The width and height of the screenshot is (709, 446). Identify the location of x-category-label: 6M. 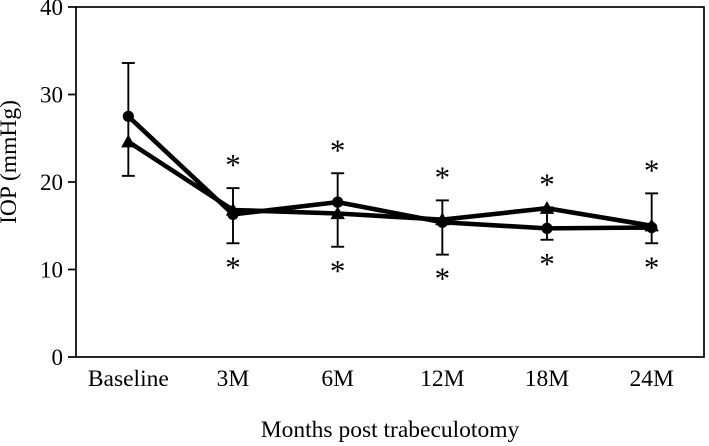
(337, 379).